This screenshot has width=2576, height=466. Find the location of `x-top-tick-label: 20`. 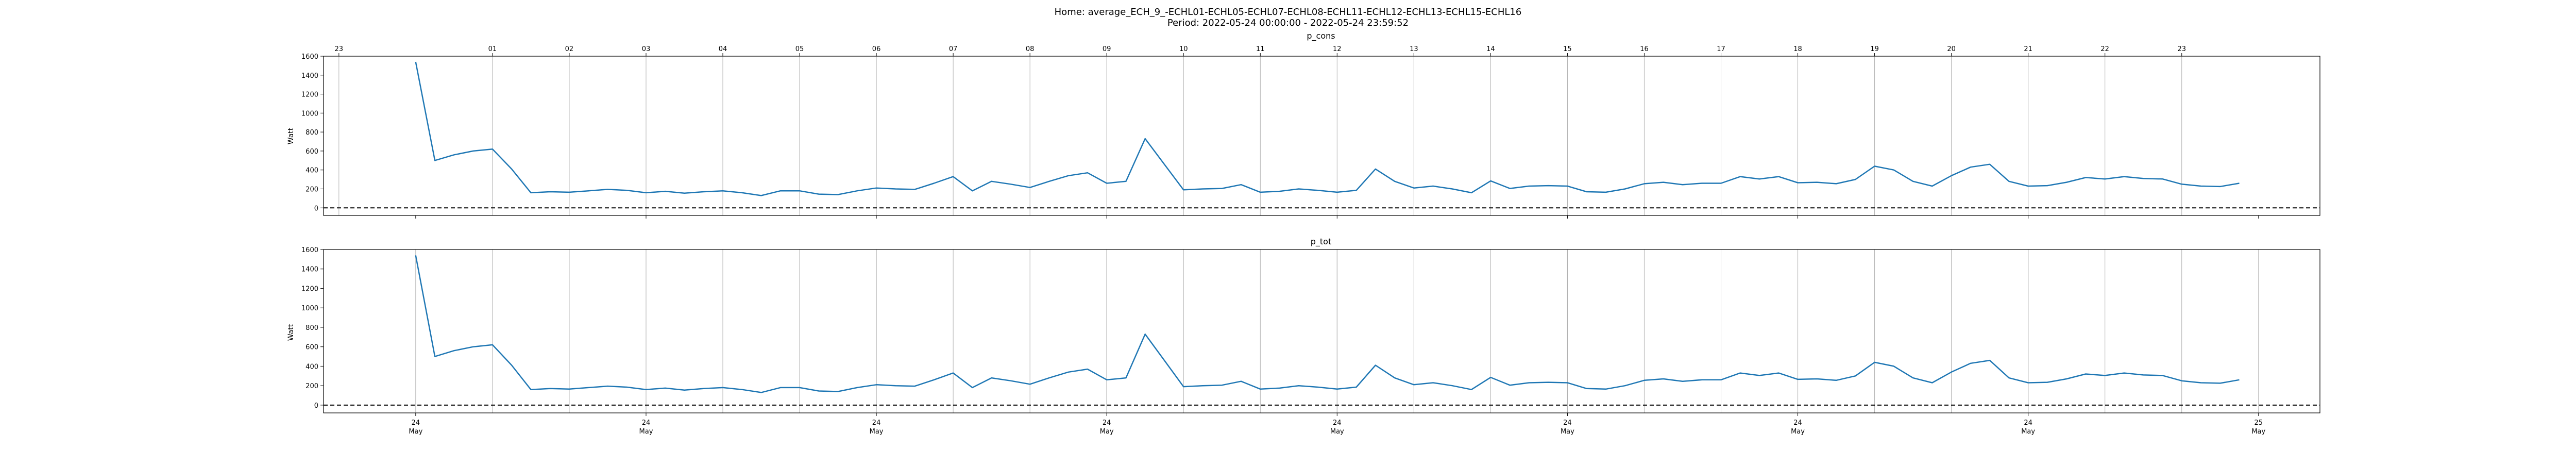

x-top-tick-label: 20 is located at coordinates (1951, 49).